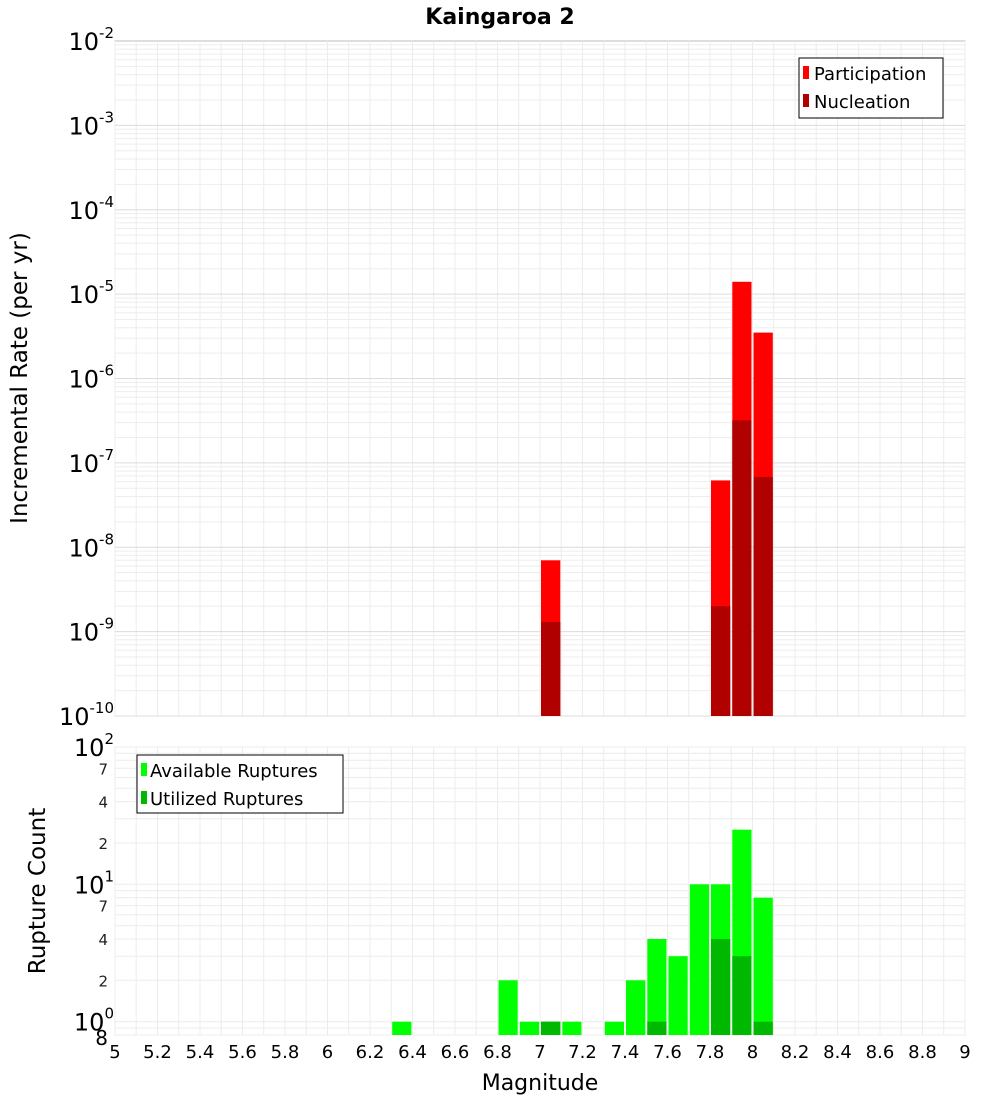 This screenshot has width=1000, height=1100. What do you see at coordinates (862, 102) in the screenshot?
I see `legend-label-nucleation: Nucleation` at bounding box center [862, 102].